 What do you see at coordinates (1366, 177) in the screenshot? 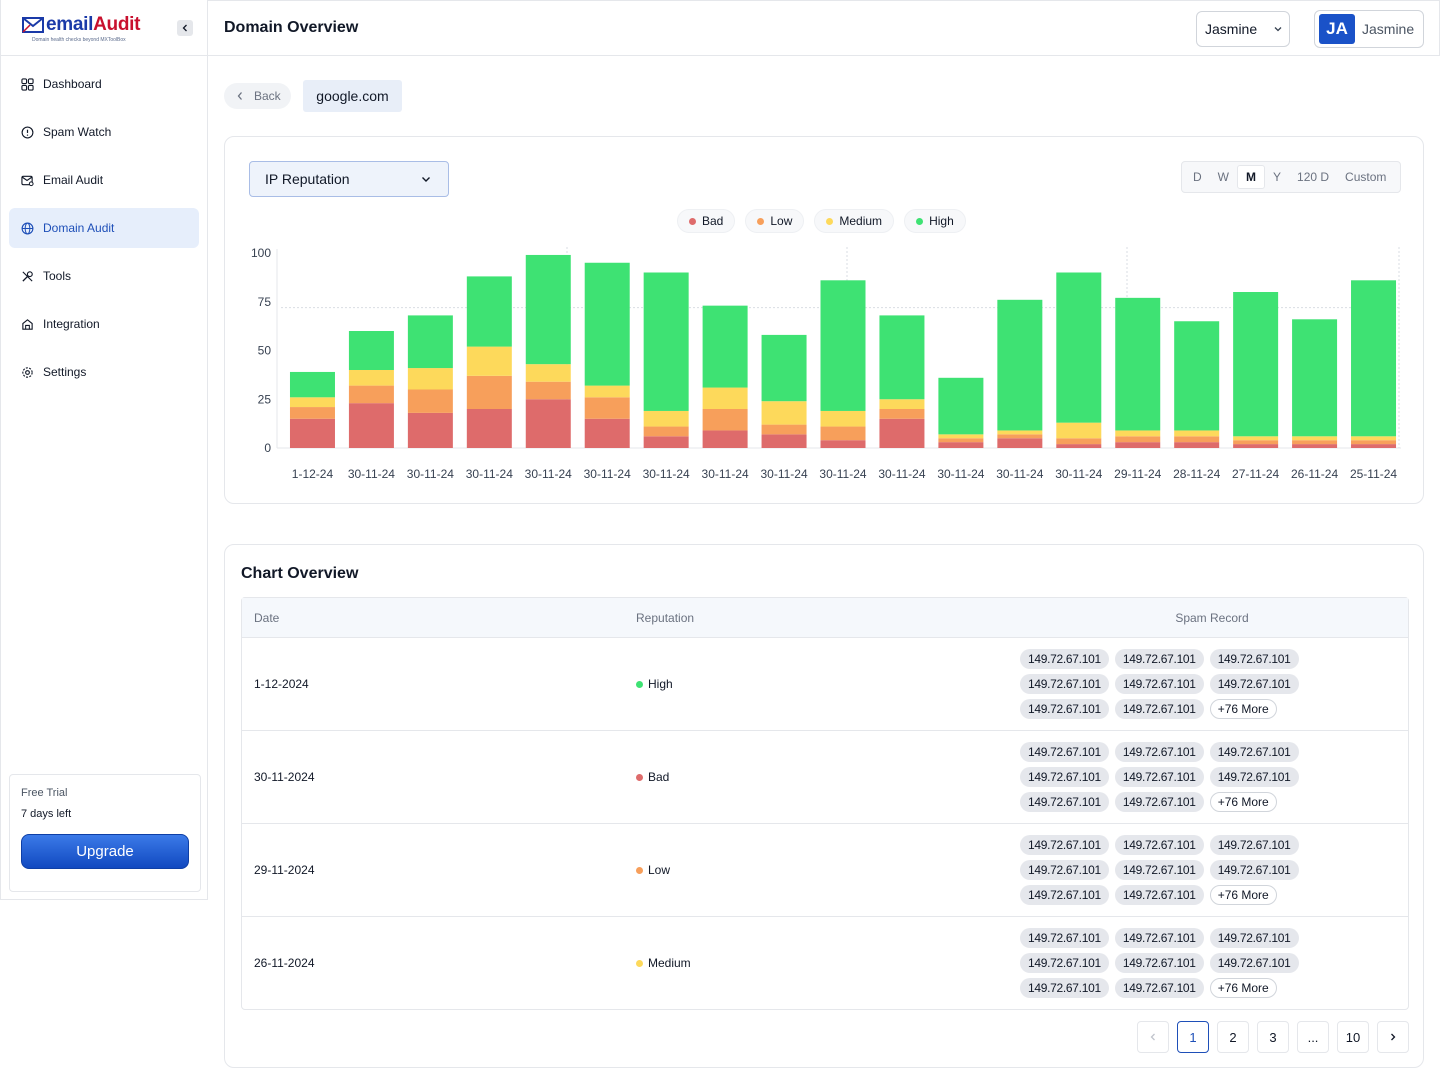
I see `range-custom-button: Custom` at bounding box center [1366, 177].